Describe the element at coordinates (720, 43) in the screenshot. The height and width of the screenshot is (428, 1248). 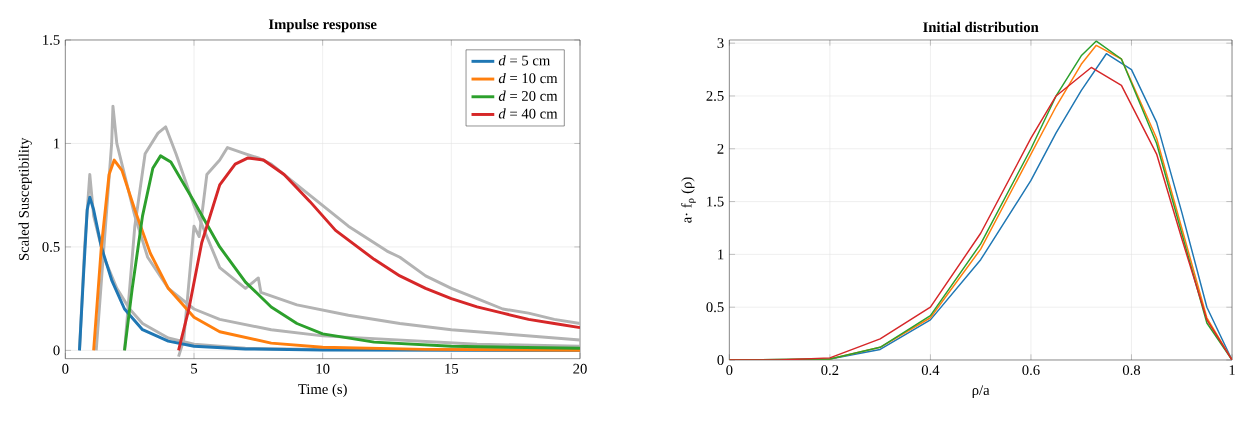
I see `y-tick-label: 3` at that location.